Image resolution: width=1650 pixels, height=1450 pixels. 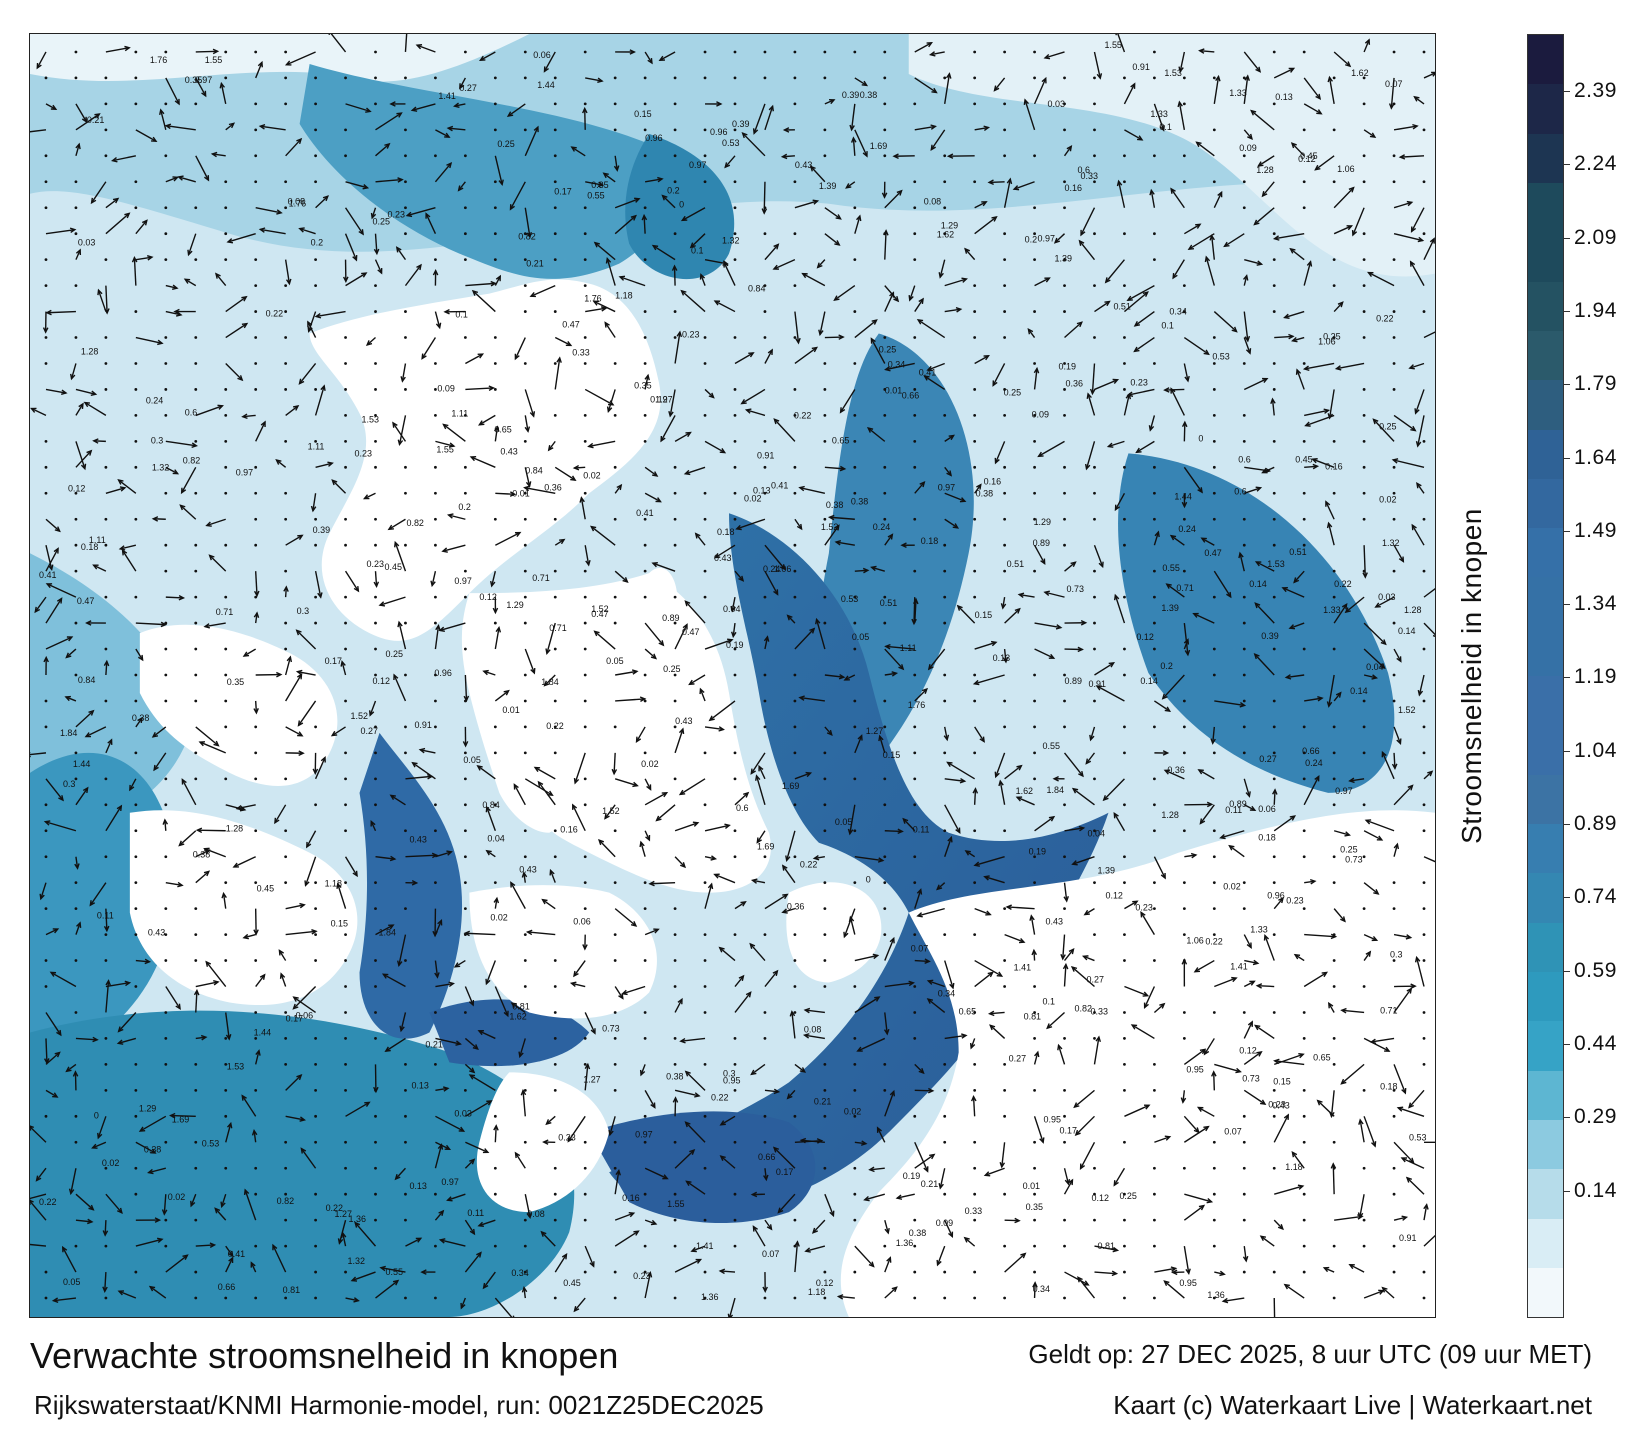 What do you see at coordinates (1113, 896) in the screenshot?
I see `speed-value-label: 0.12` at bounding box center [1113, 896].